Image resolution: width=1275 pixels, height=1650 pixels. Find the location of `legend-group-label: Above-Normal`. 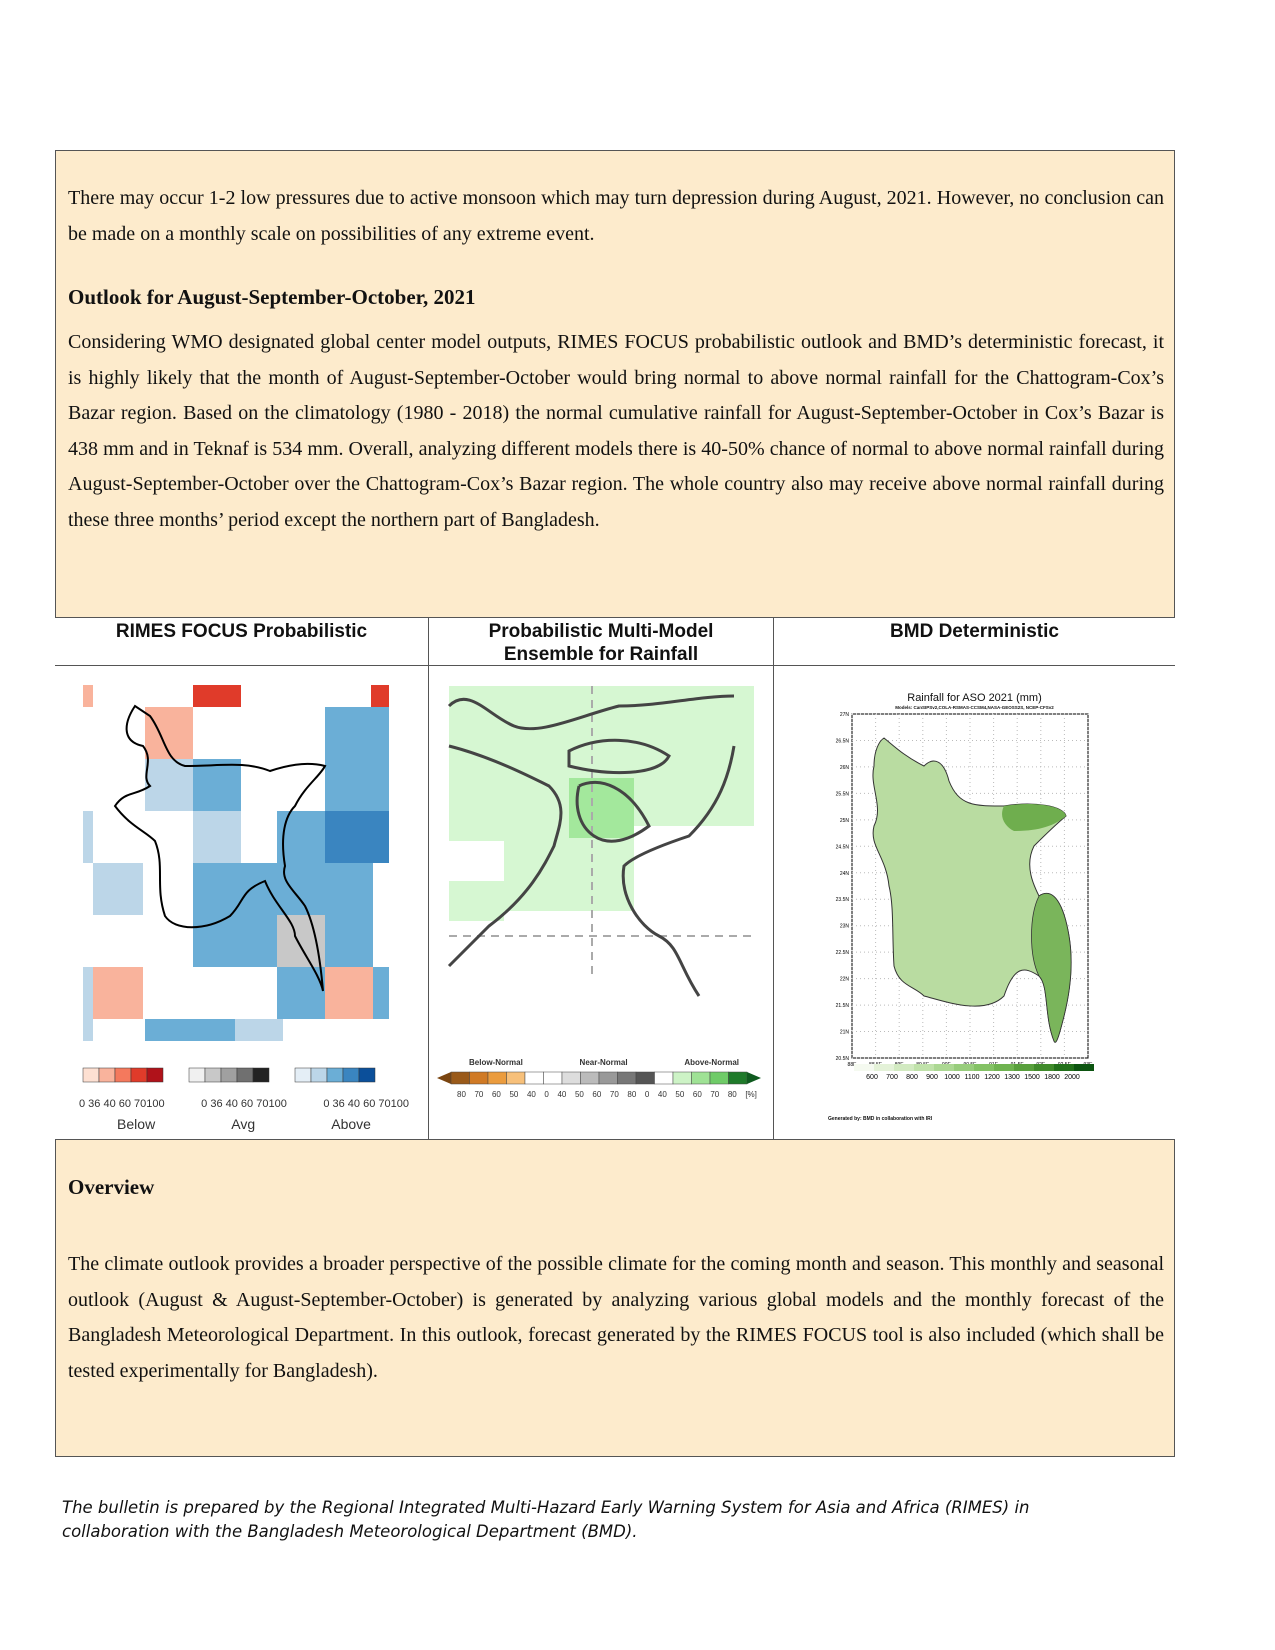

legend-group-label: Above-Normal is located at coordinates (711, 1062).